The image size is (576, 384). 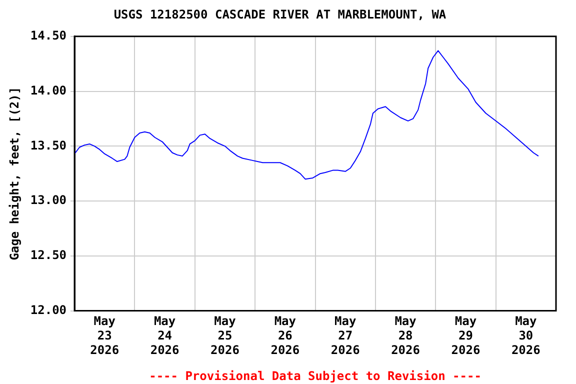 I want to click on x-tick-label: May 26 2026, so click(x=285, y=335).